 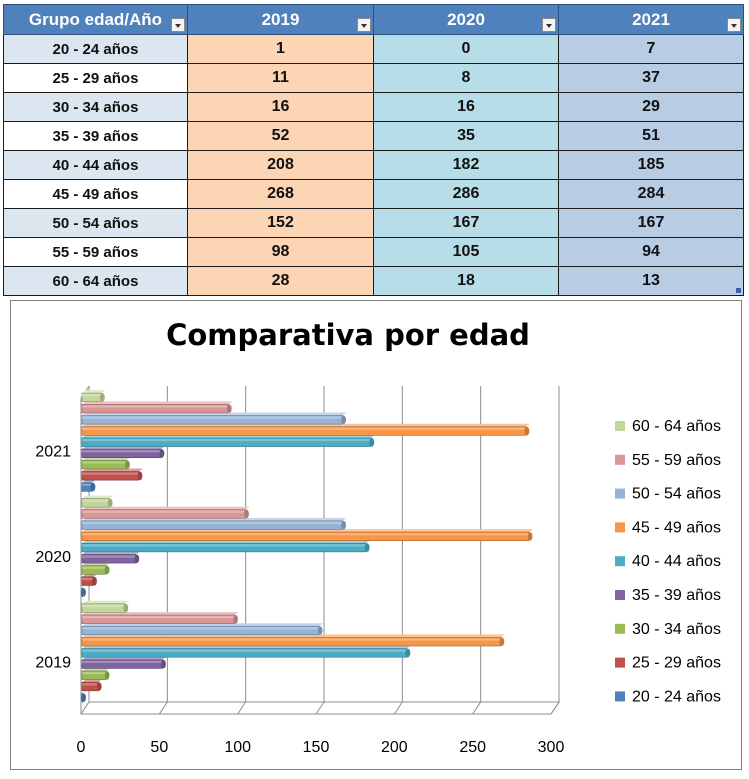 I want to click on cell-2021: 29, so click(x=651, y=107).